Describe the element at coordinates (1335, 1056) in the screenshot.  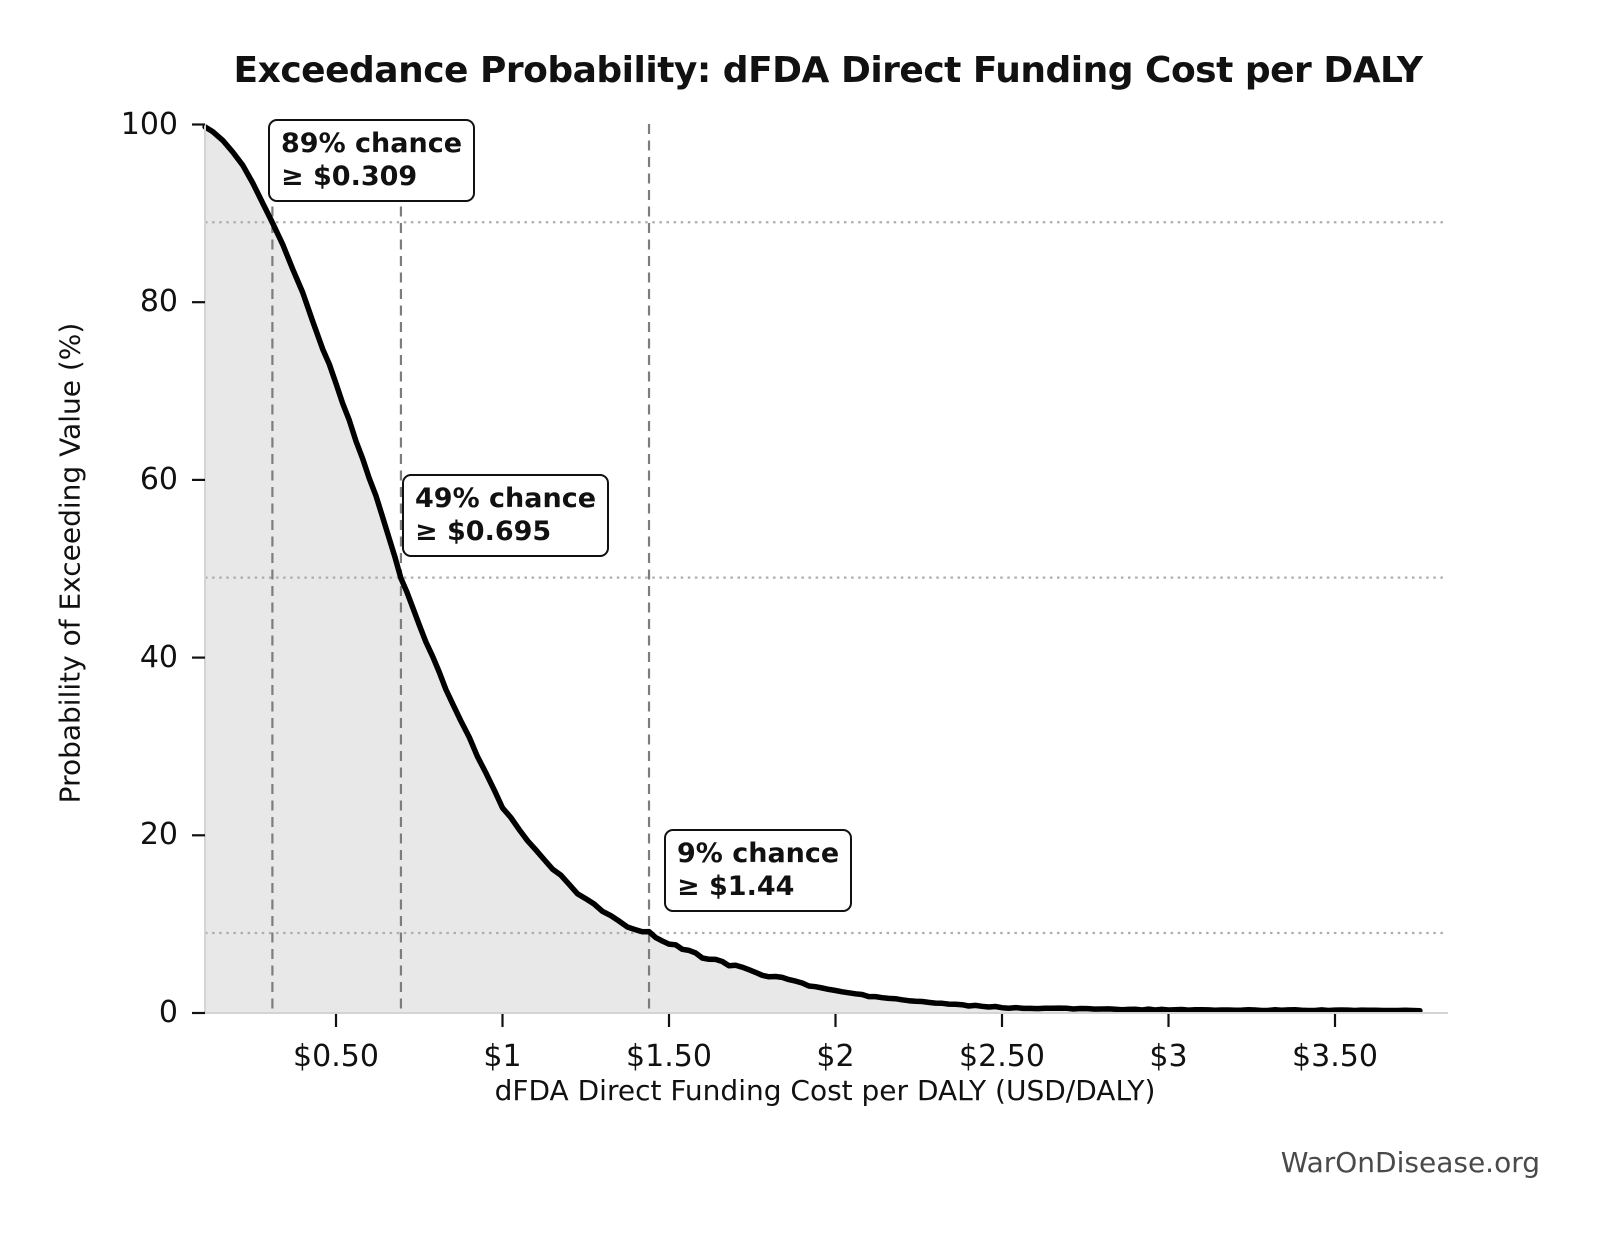
I see `x-tick-label-$3.50: $3.50` at that location.